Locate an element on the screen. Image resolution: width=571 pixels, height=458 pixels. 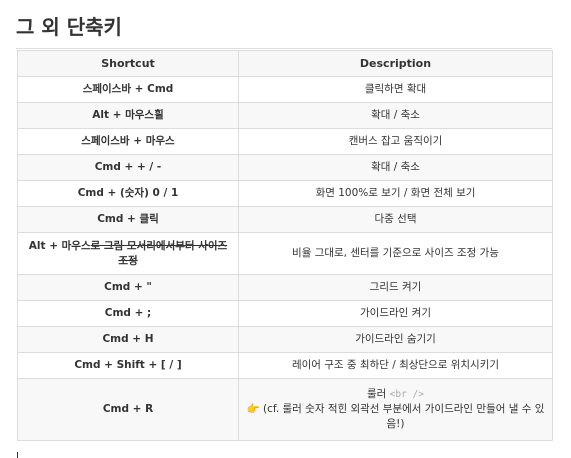
br-tag-text: <br /> is located at coordinates (406, 394).